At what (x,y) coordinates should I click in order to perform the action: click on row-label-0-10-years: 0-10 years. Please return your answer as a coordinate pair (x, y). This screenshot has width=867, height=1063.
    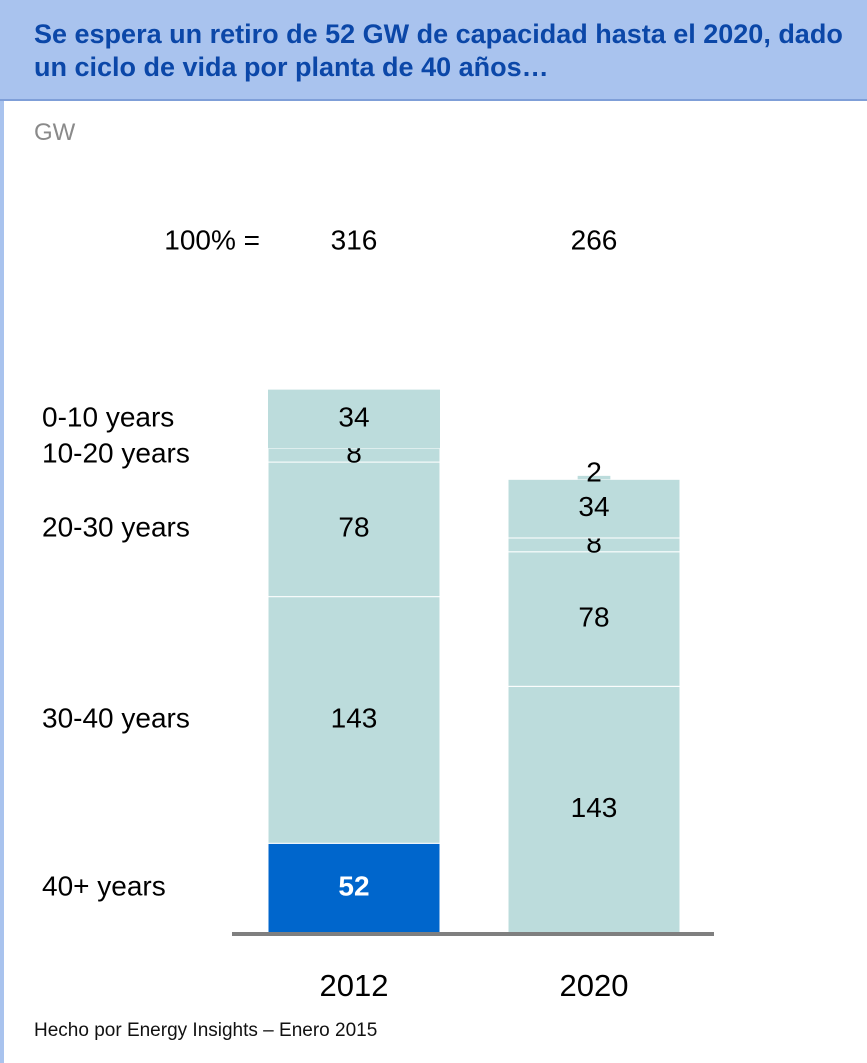
    Looking at the image, I should click on (108, 416).